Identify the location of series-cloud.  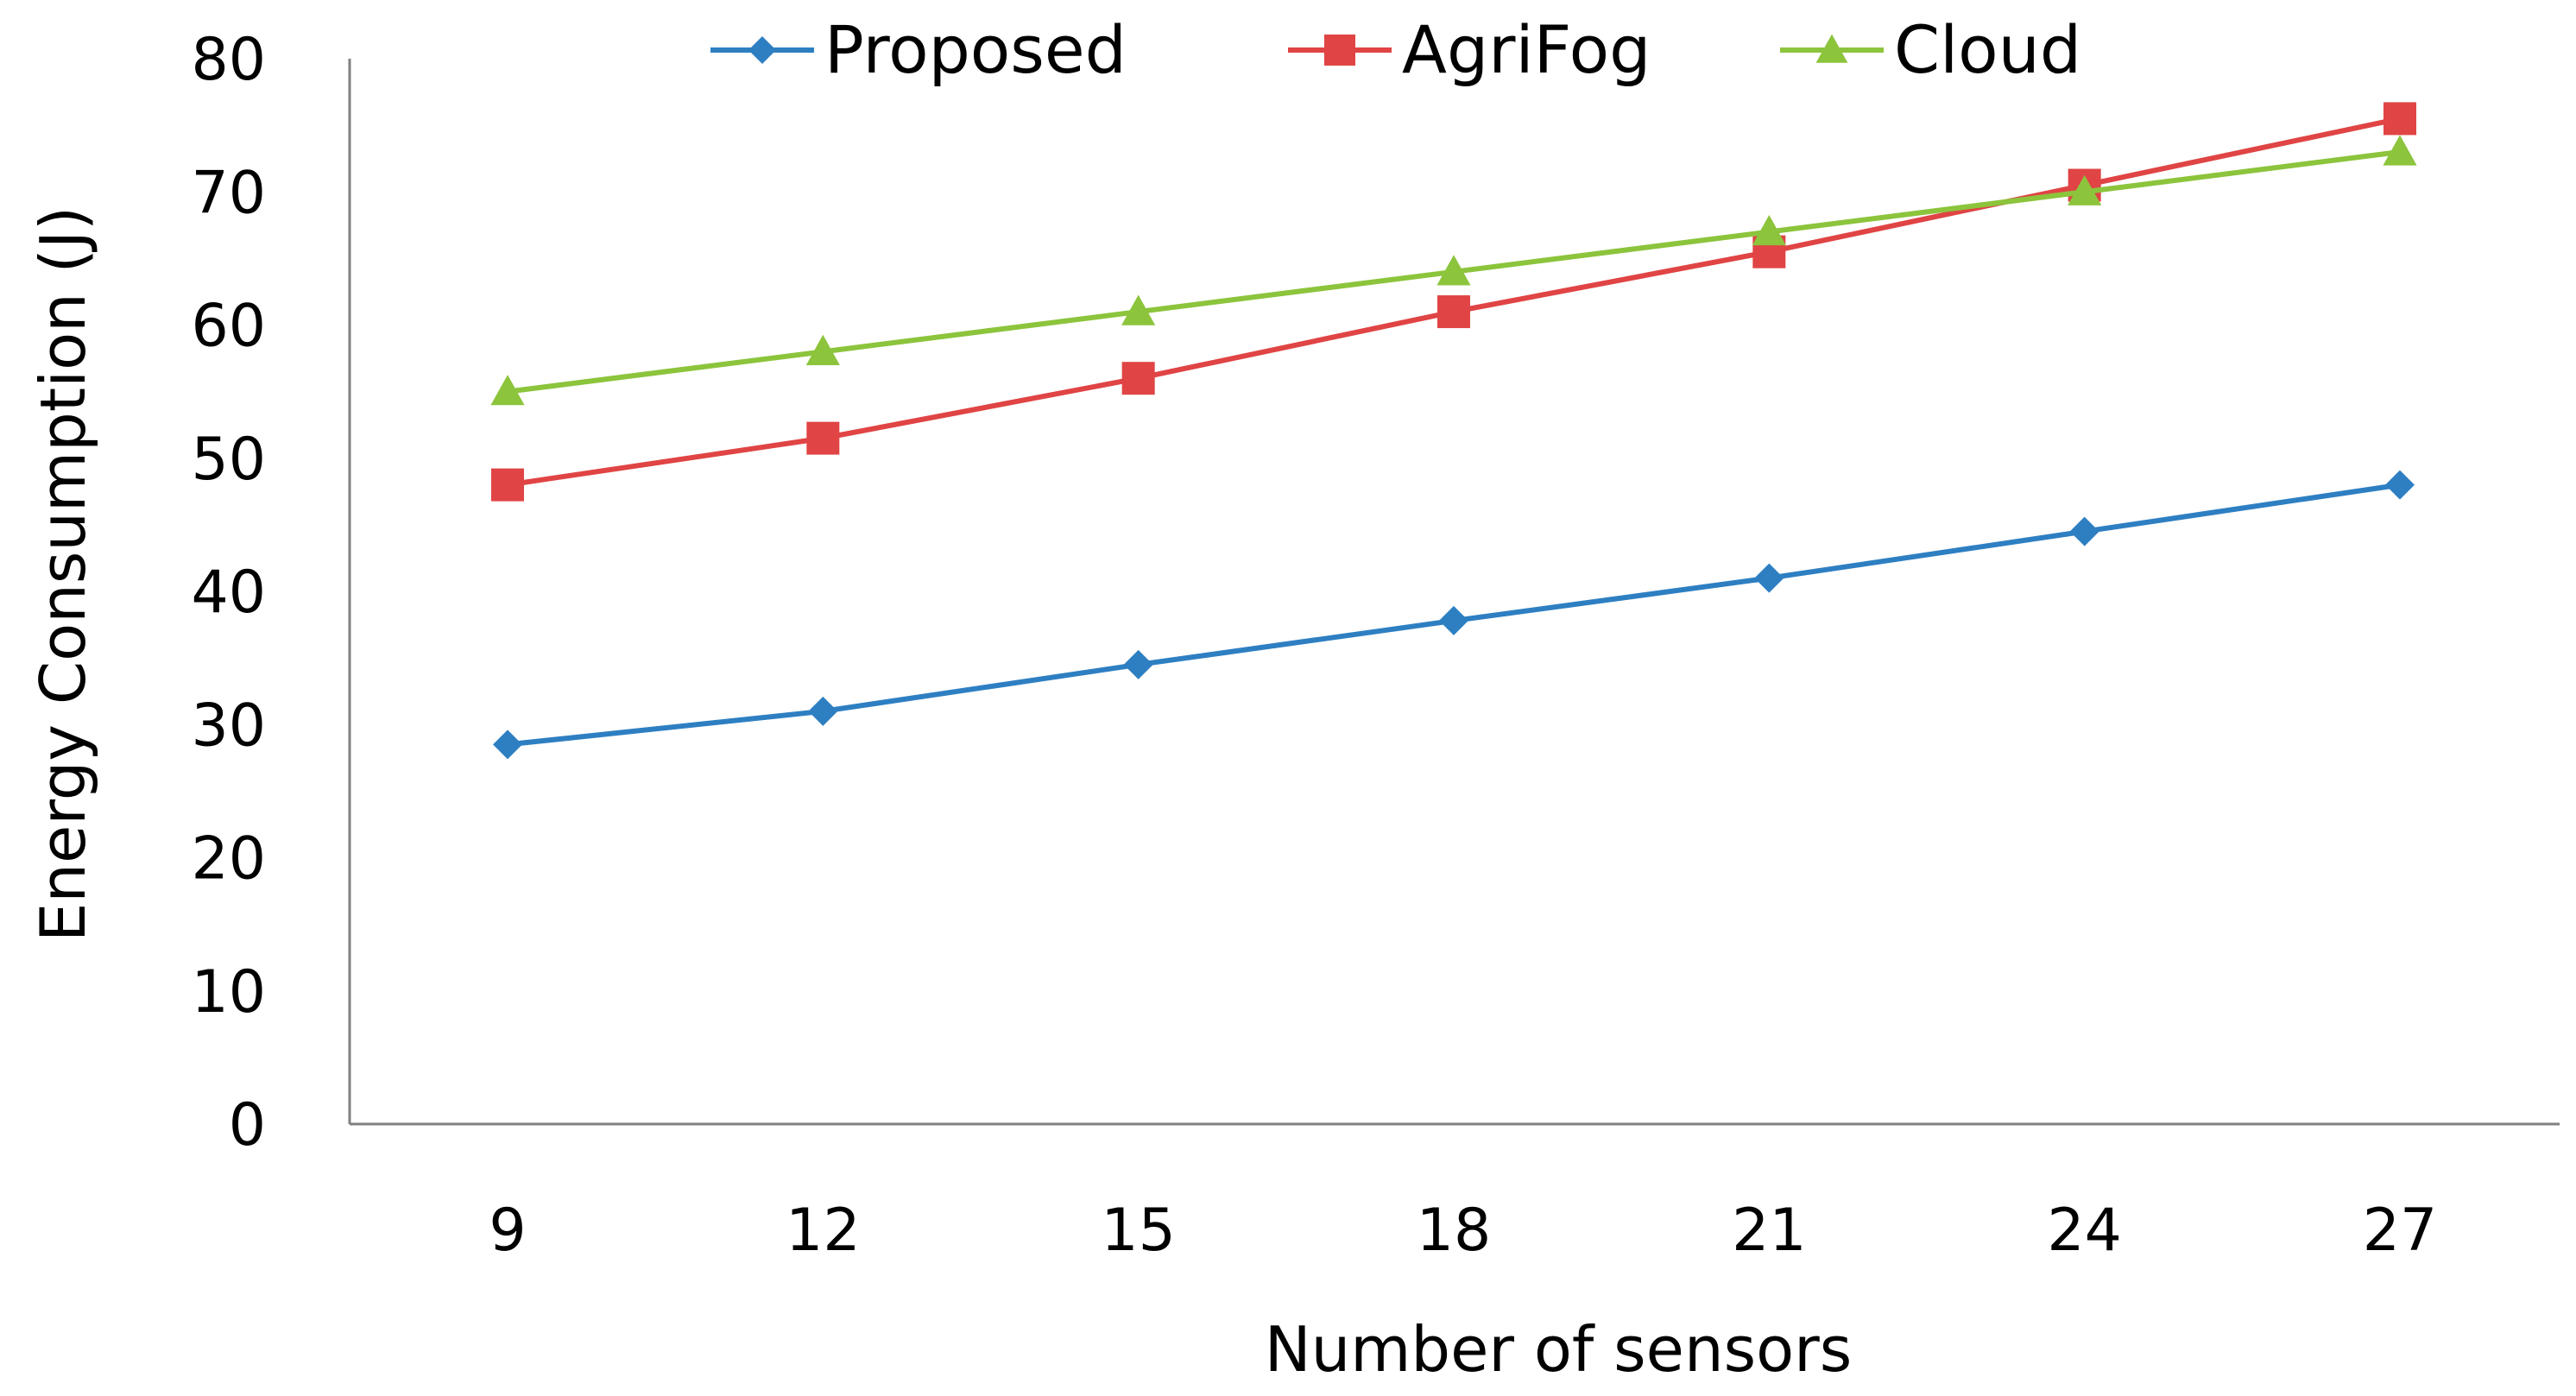
(1453, 270).